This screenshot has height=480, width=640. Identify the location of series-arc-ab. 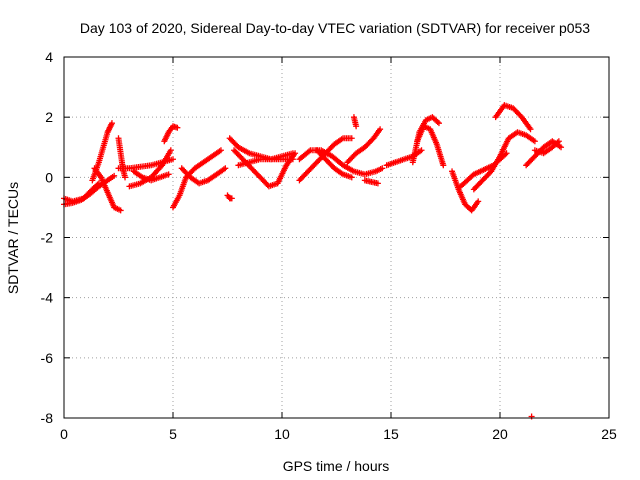
(513, 117).